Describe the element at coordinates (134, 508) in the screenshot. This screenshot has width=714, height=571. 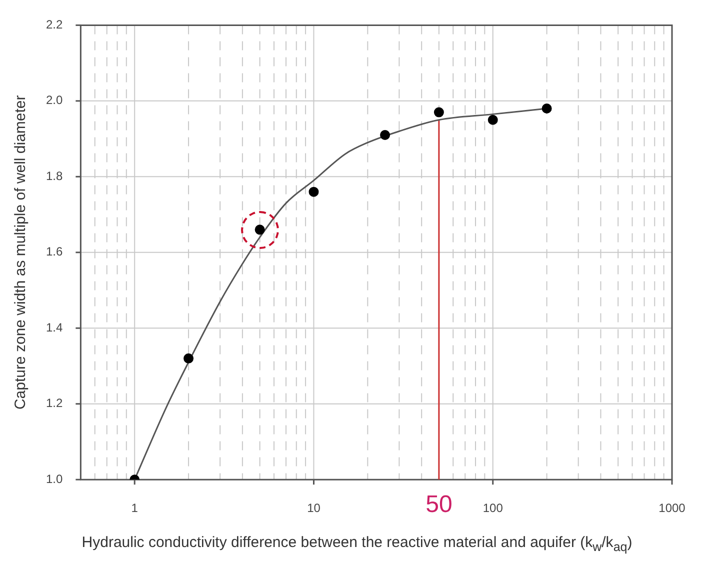
I see `x-tick-label: 1` at that location.